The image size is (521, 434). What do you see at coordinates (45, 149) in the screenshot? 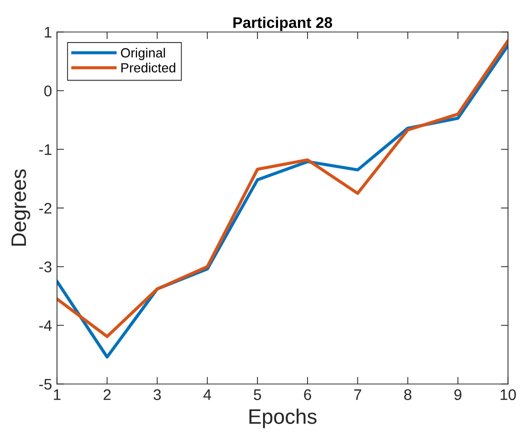
I see `y-tick-label: -1` at bounding box center [45, 149].